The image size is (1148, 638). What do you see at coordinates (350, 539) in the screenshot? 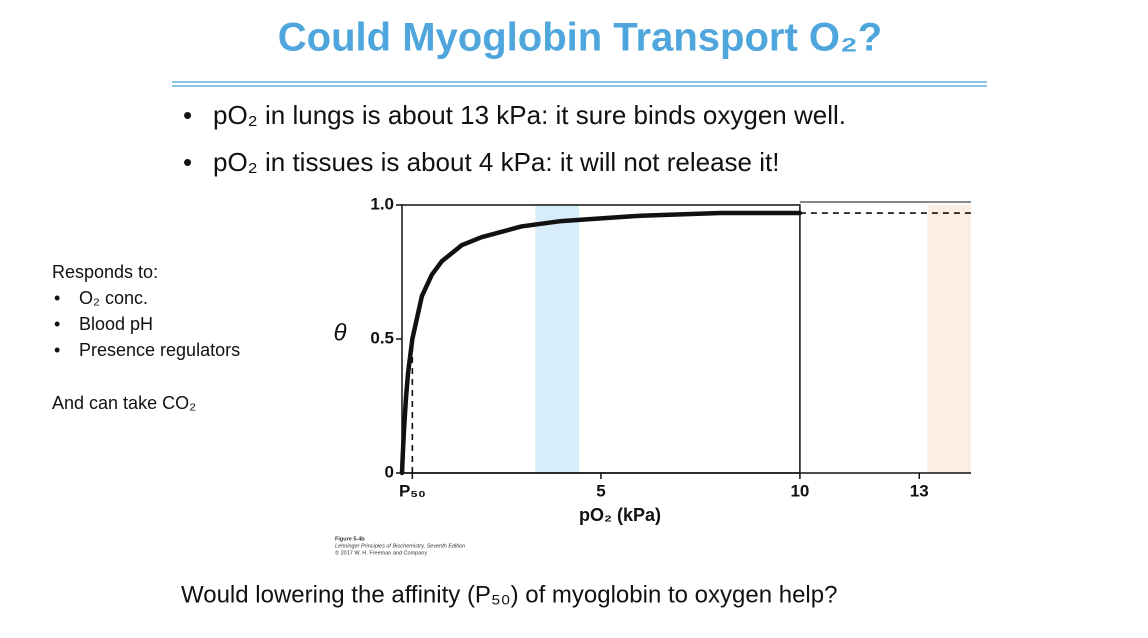
I see `caption: Figure 5-4b` at bounding box center [350, 539].